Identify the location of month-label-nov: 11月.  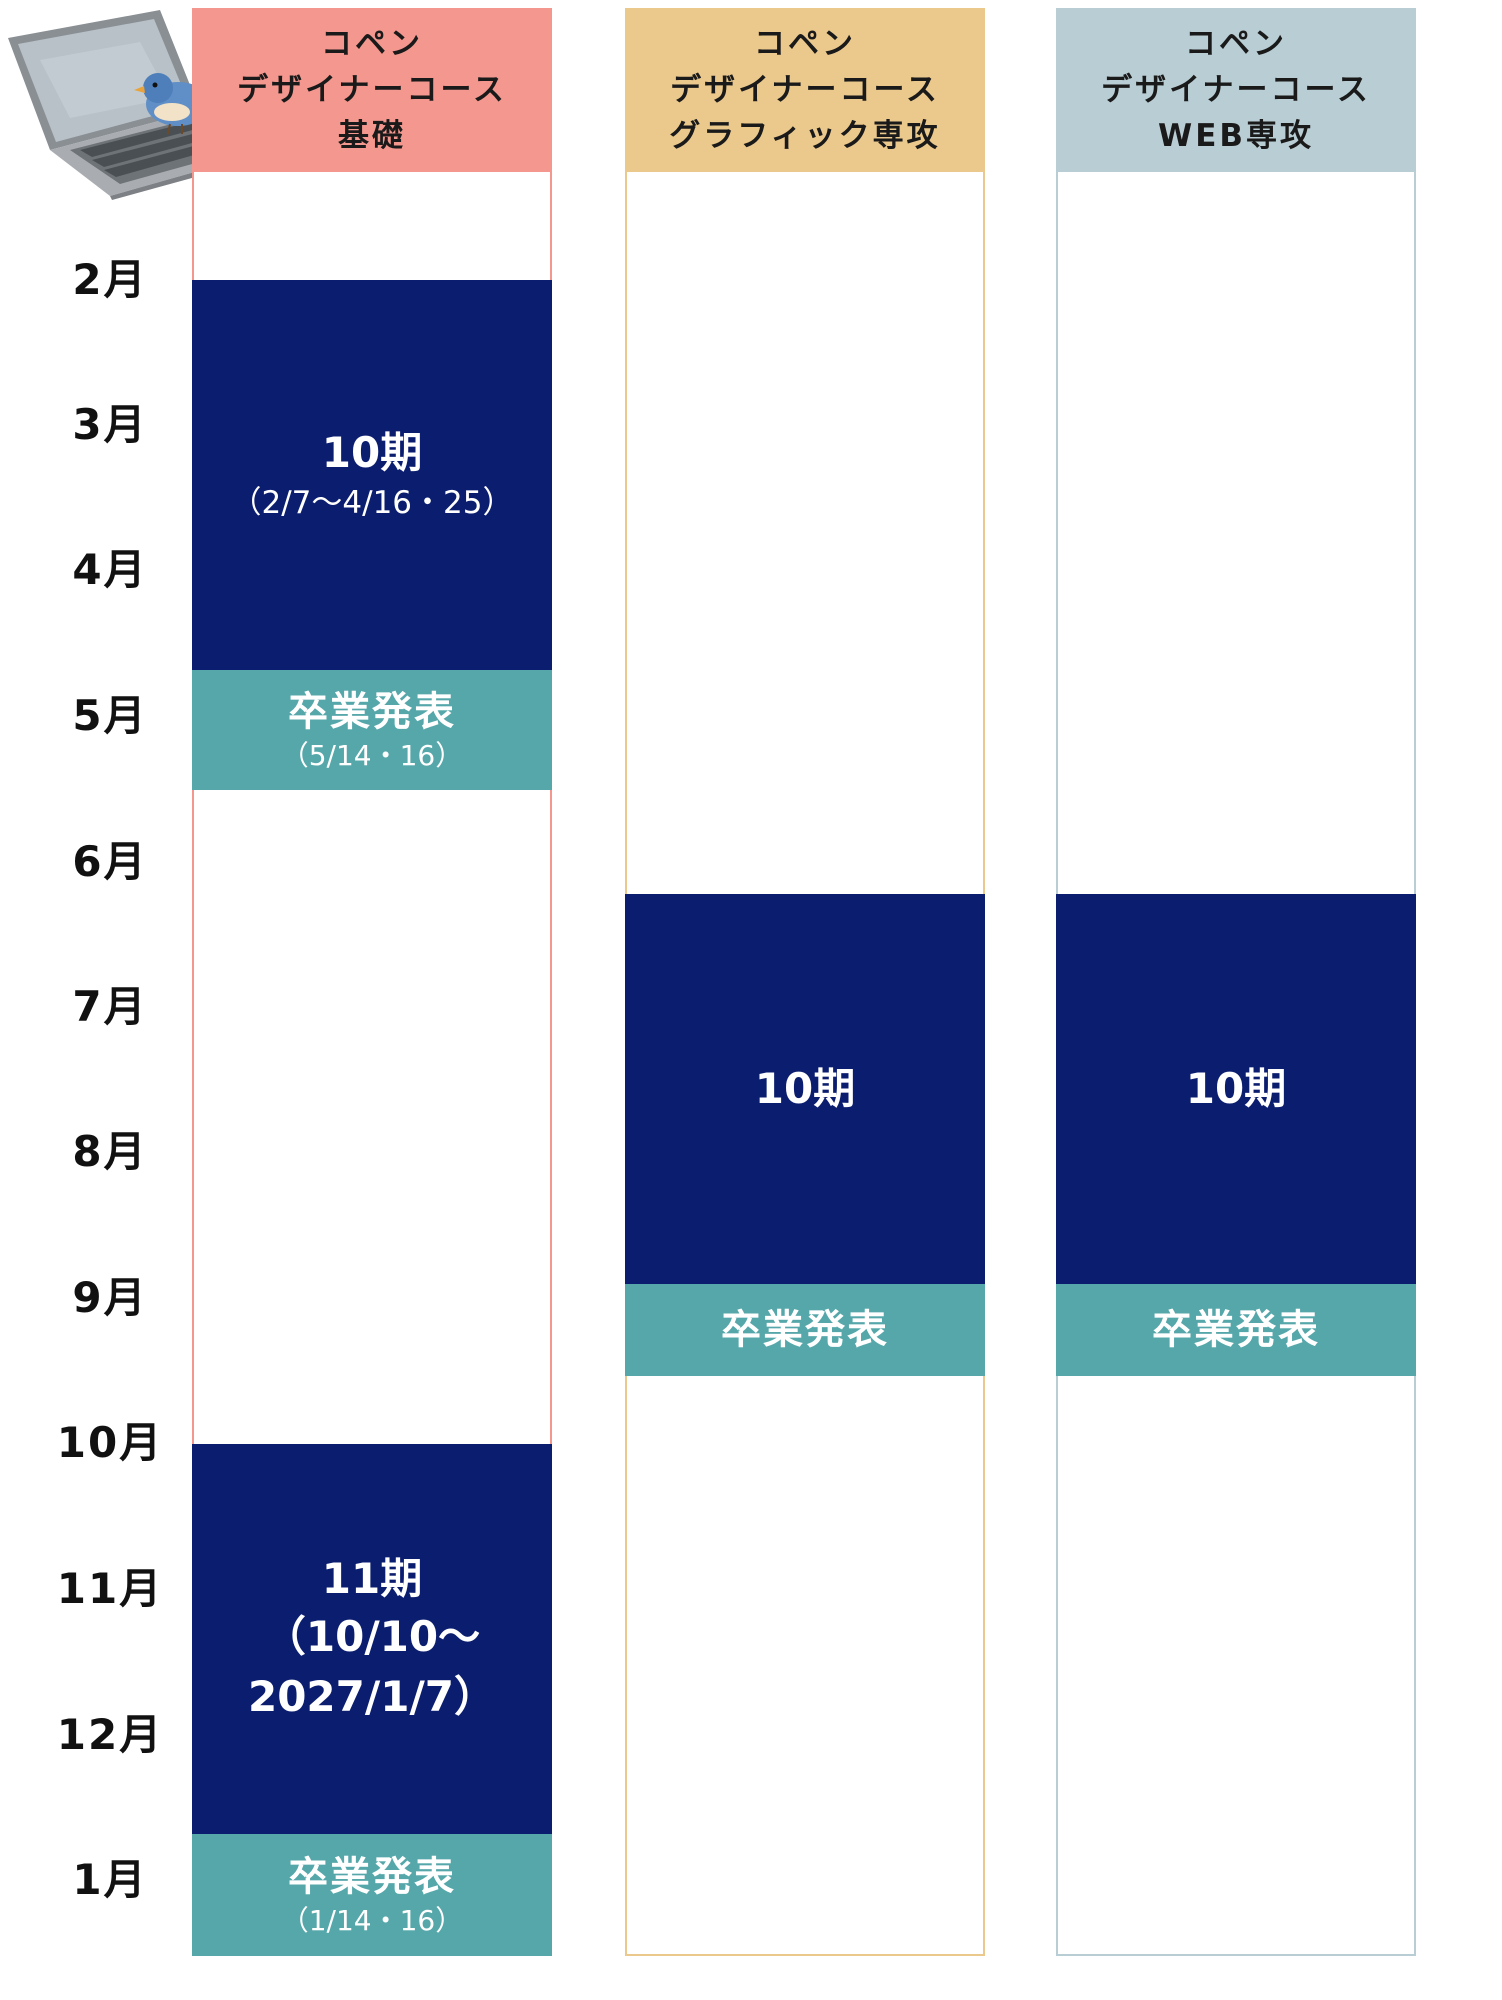
(110, 1588).